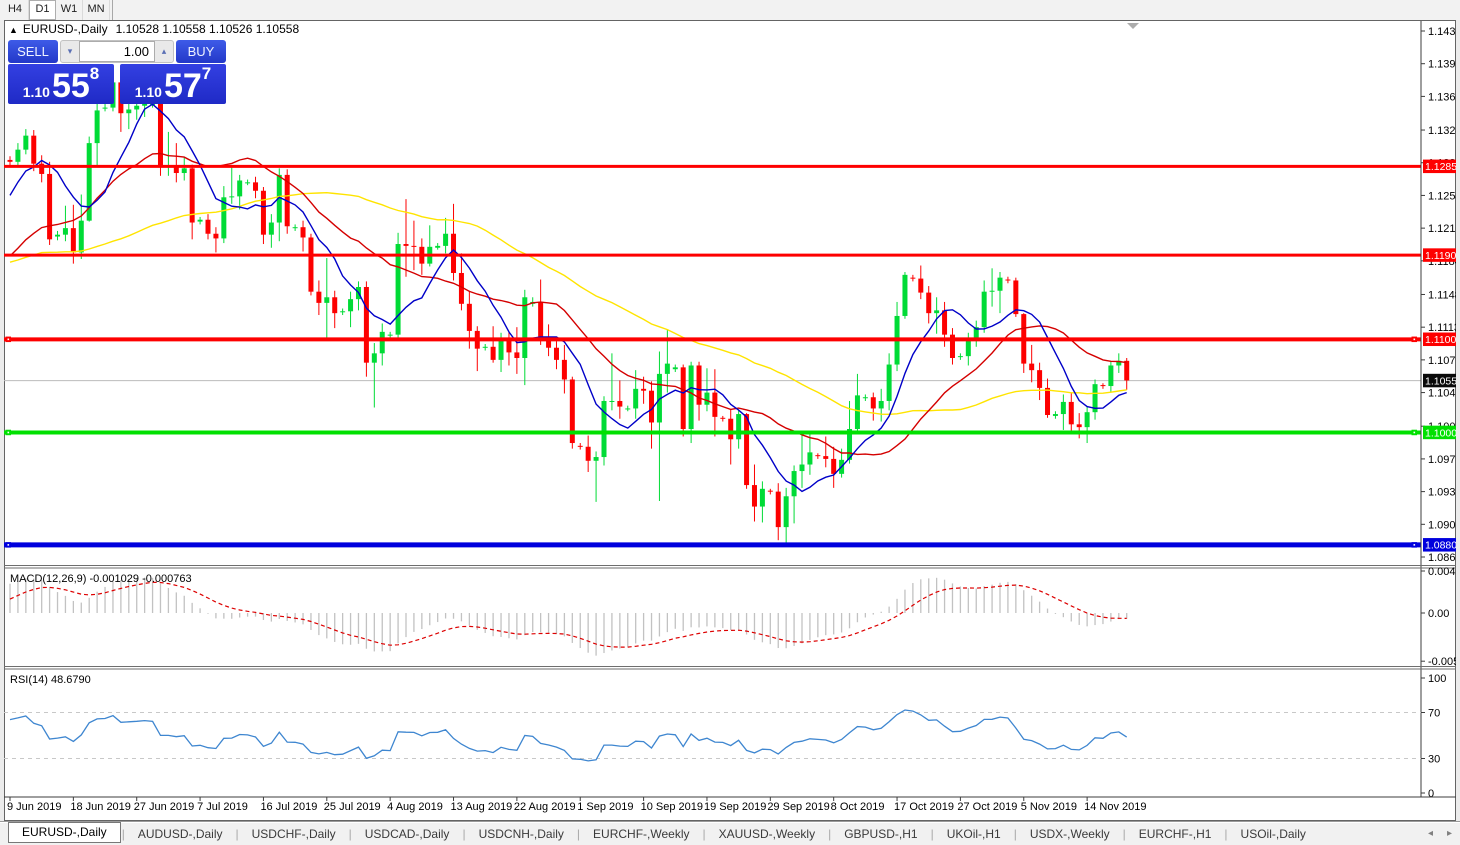  I want to click on svg-text: 16 Jul 2019, so click(288, 807).